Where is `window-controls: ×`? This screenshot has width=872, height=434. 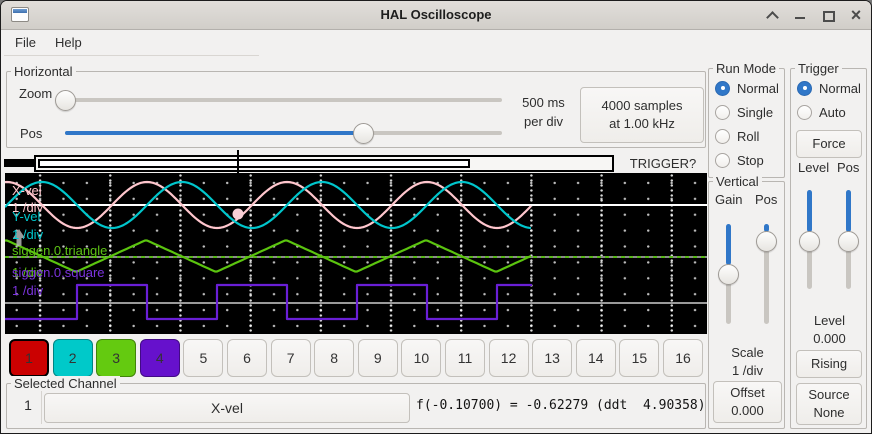 window-controls: × is located at coordinates (814, 15).